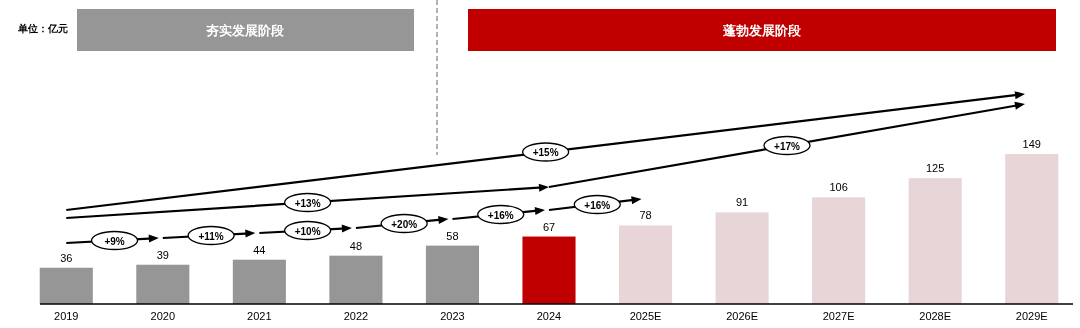  I want to click on text: 夯实发展阶段, so click(245, 30).